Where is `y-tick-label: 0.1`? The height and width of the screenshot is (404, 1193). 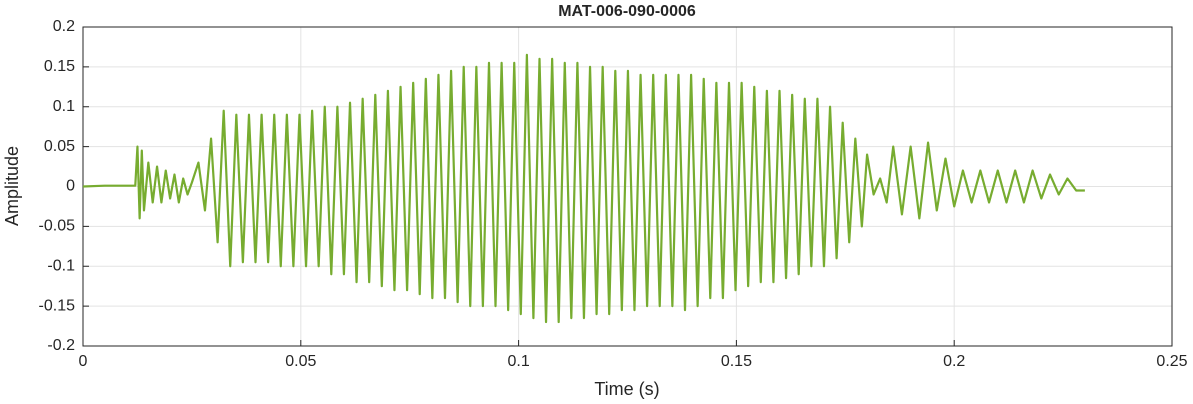
y-tick-label: 0.1 is located at coordinates (64, 106).